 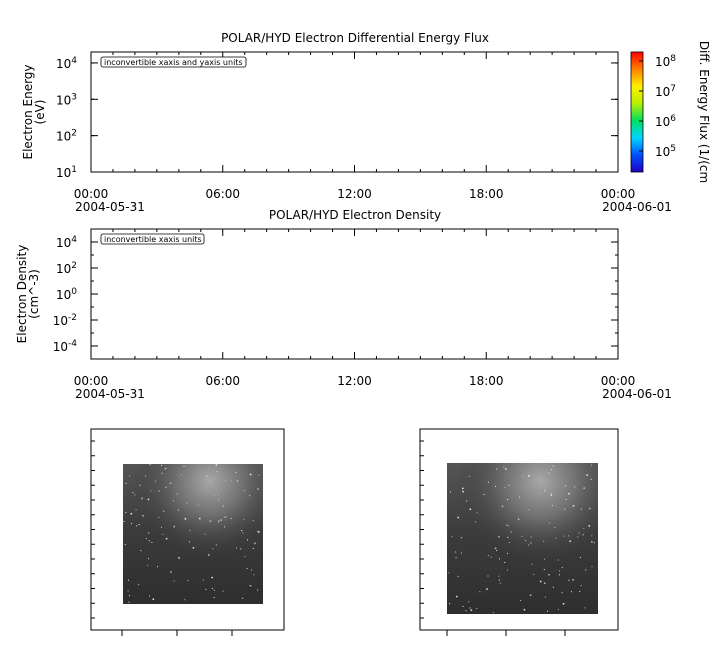 I want to click on auroral-glow-right, so click(x=522, y=538).